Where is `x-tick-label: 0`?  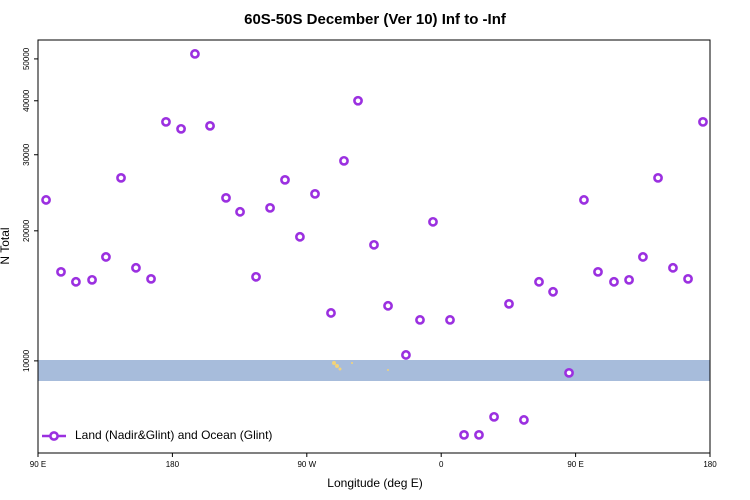 x-tick-label: 0 is located at coordinates (441, 464).